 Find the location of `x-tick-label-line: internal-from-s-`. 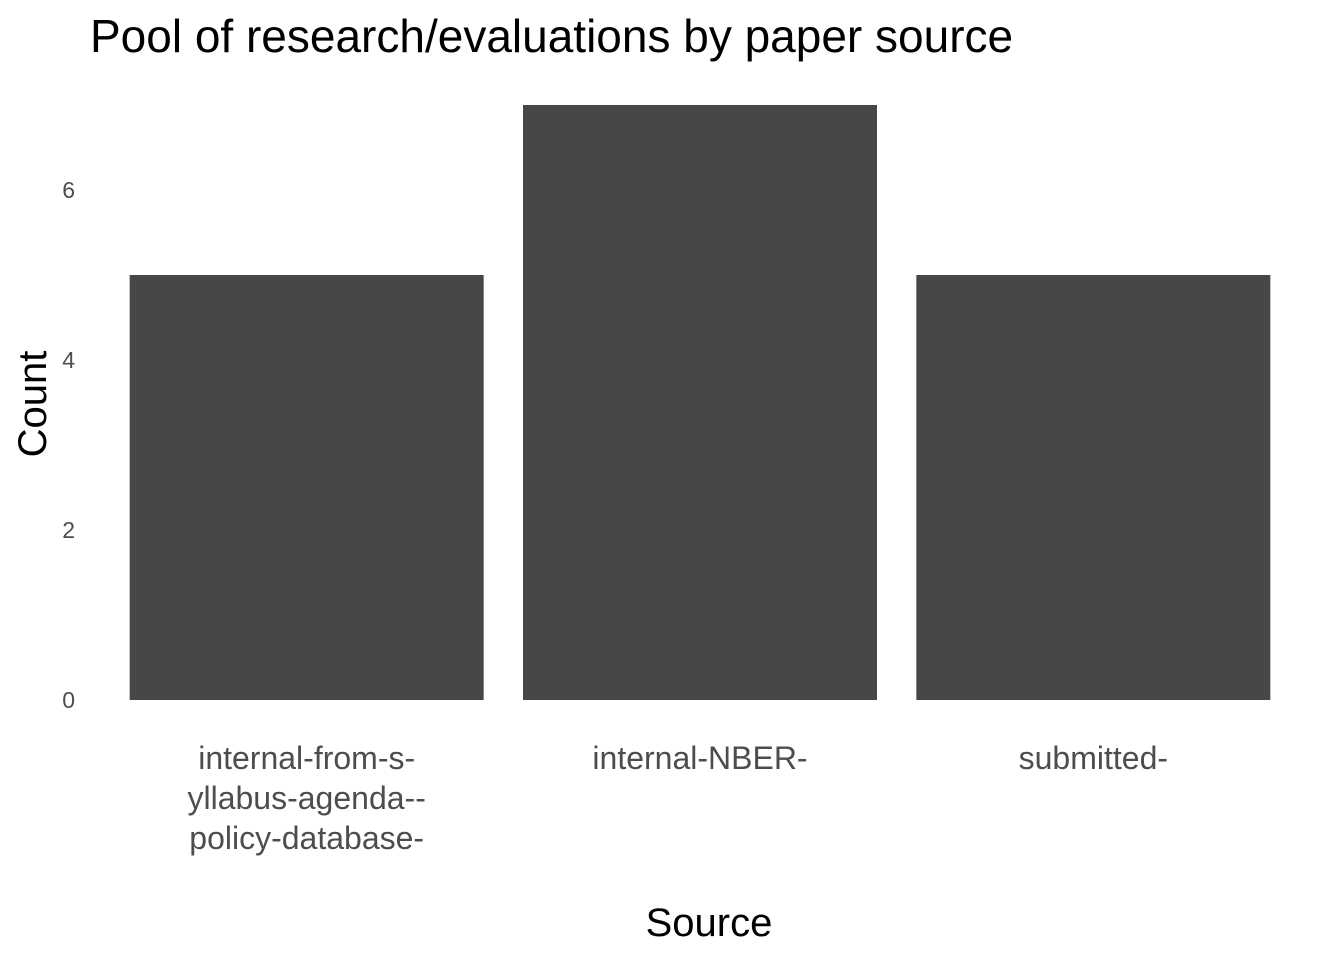

x-tick-label-line: internal-from-s- is located at coordinates (306, 758).